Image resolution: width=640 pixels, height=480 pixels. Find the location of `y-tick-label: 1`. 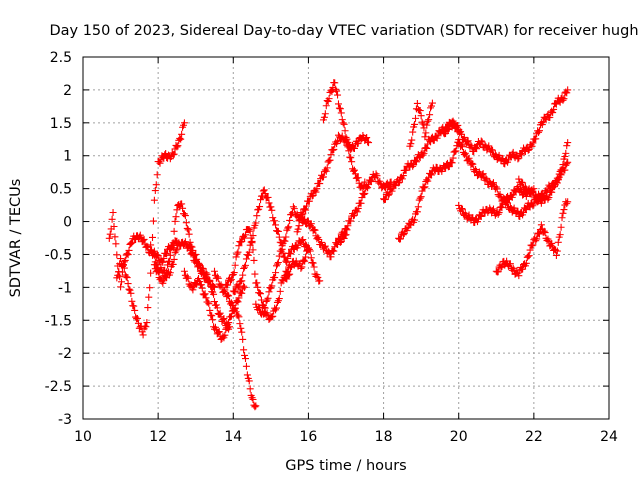

y-tick-label: 1 is located at coordinates (67, 157).